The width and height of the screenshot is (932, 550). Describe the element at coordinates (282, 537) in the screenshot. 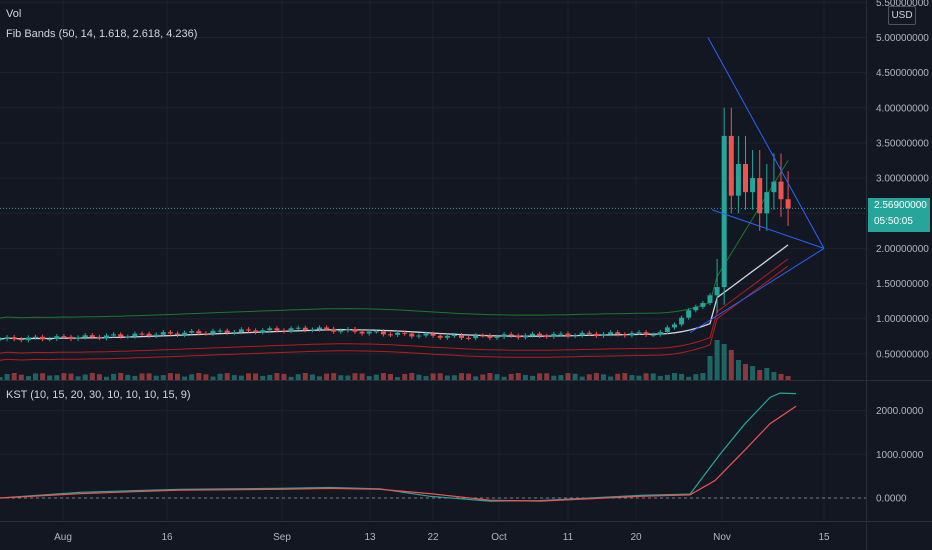

I see `time-tick-label: Sep` at that location.